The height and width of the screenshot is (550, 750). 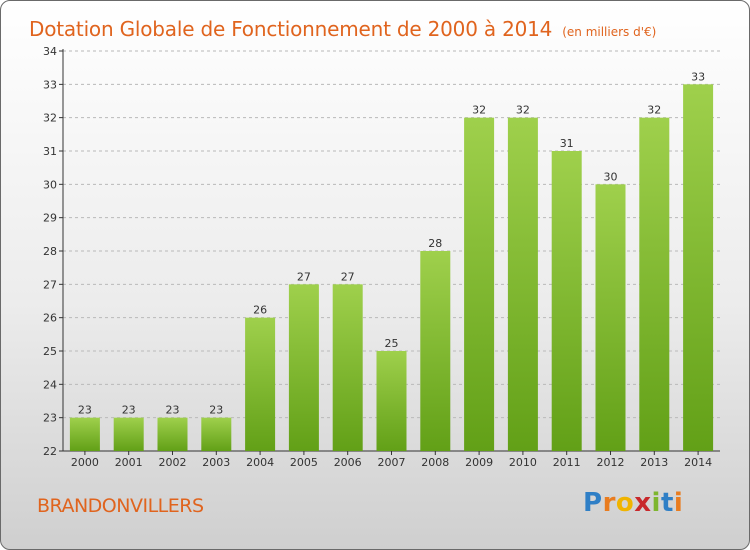 I want to click on x-tick-label-2008: 2008, so click(x=435, y=462).